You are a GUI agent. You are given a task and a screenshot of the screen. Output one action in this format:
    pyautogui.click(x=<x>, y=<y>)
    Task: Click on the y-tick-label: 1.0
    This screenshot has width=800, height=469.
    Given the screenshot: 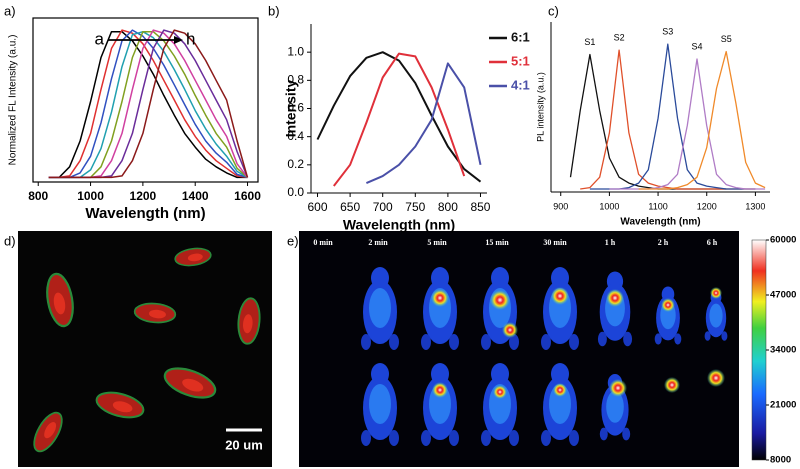 What is the action you would take?
    pyautogui.click(x=295, y=51)
    